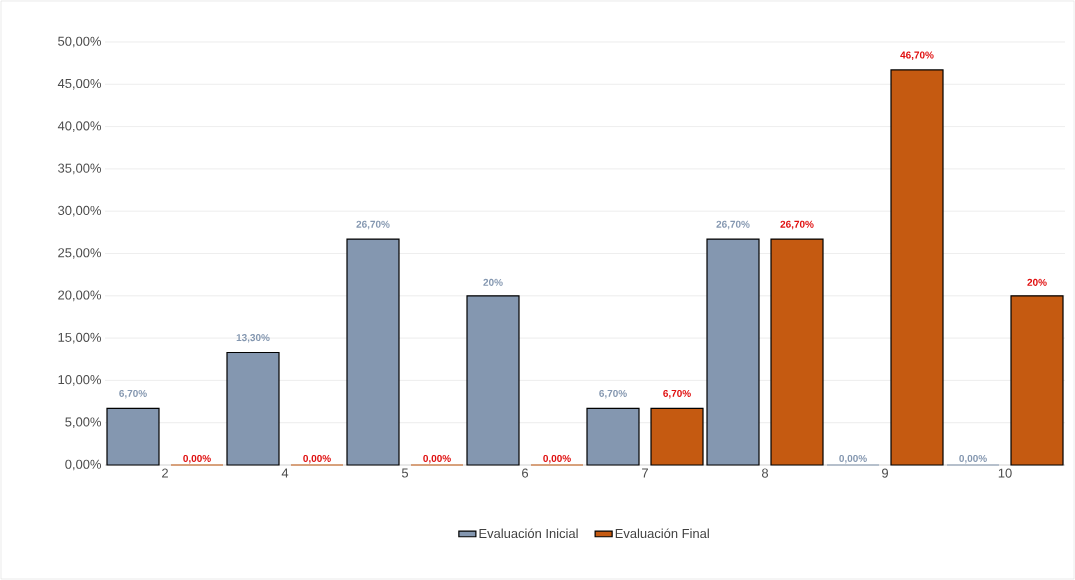 This screenshot has width=1075, height=580. What do you see at coordinates (165, 473) in the screenshot?
I see `x-tick-label: 2` at bounding box center [165, 473].